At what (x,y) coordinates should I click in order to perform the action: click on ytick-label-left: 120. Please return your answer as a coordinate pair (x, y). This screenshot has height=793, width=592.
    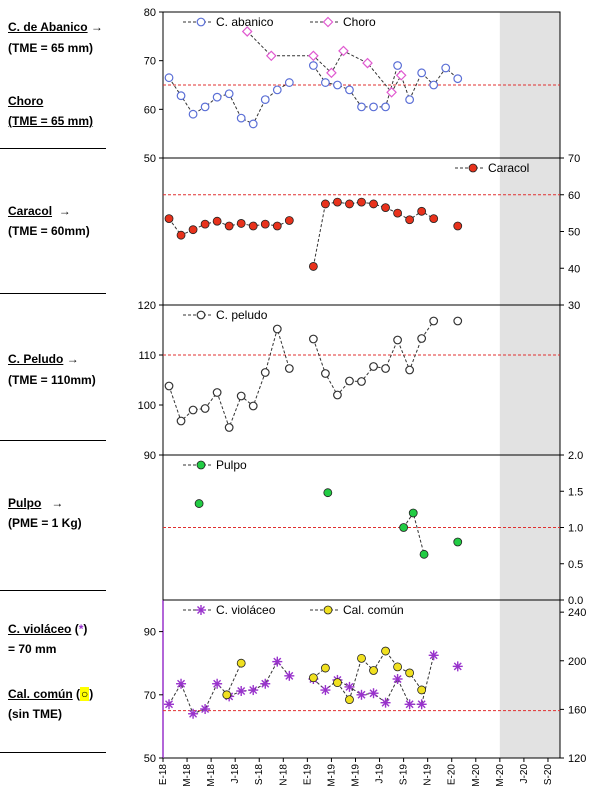
    Looking at the image, I should click on (147, 306).